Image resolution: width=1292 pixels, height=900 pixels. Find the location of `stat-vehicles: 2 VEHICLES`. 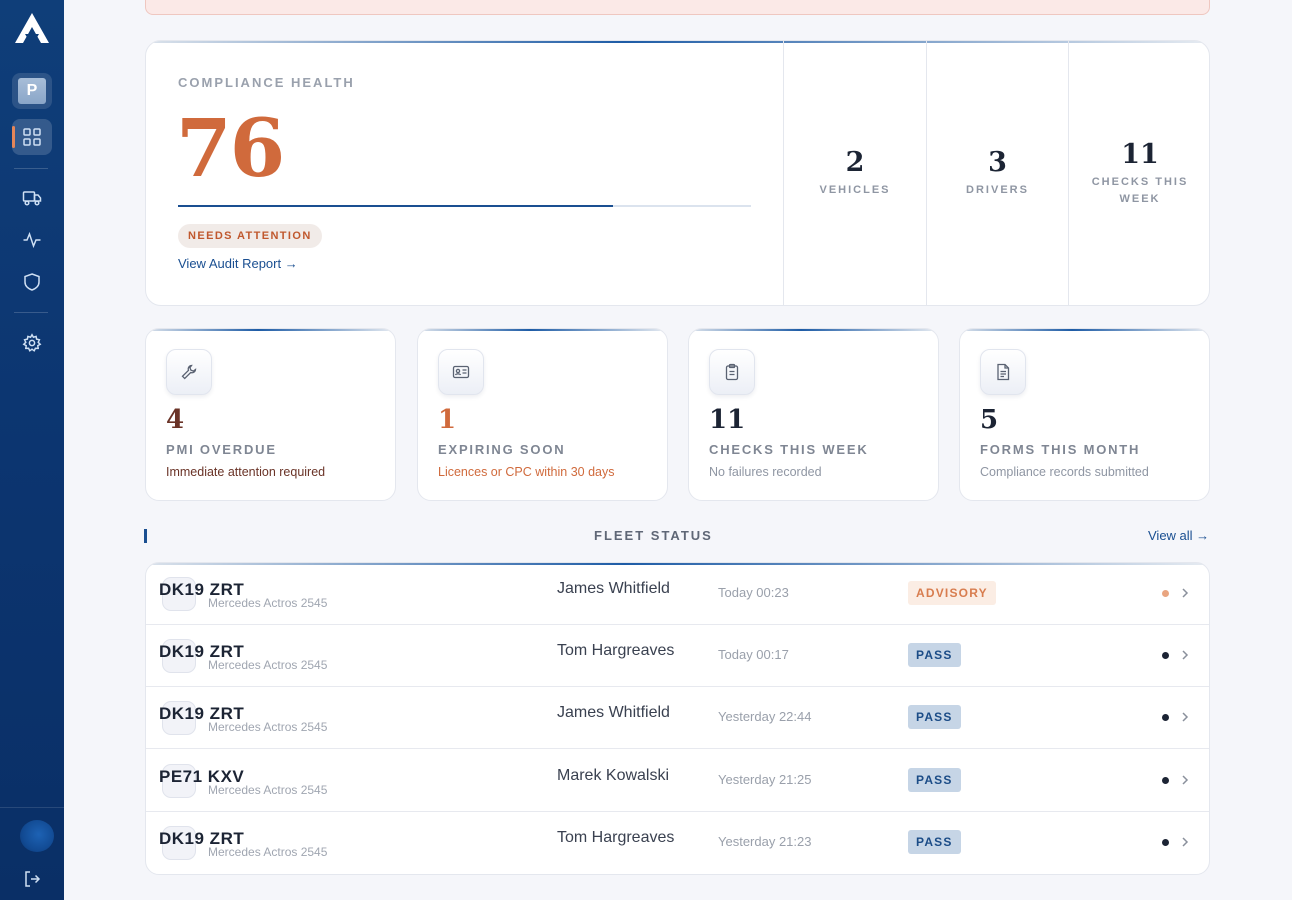

stat-vehicles: 2 VEHICLES is located at coordinates (854, 173).